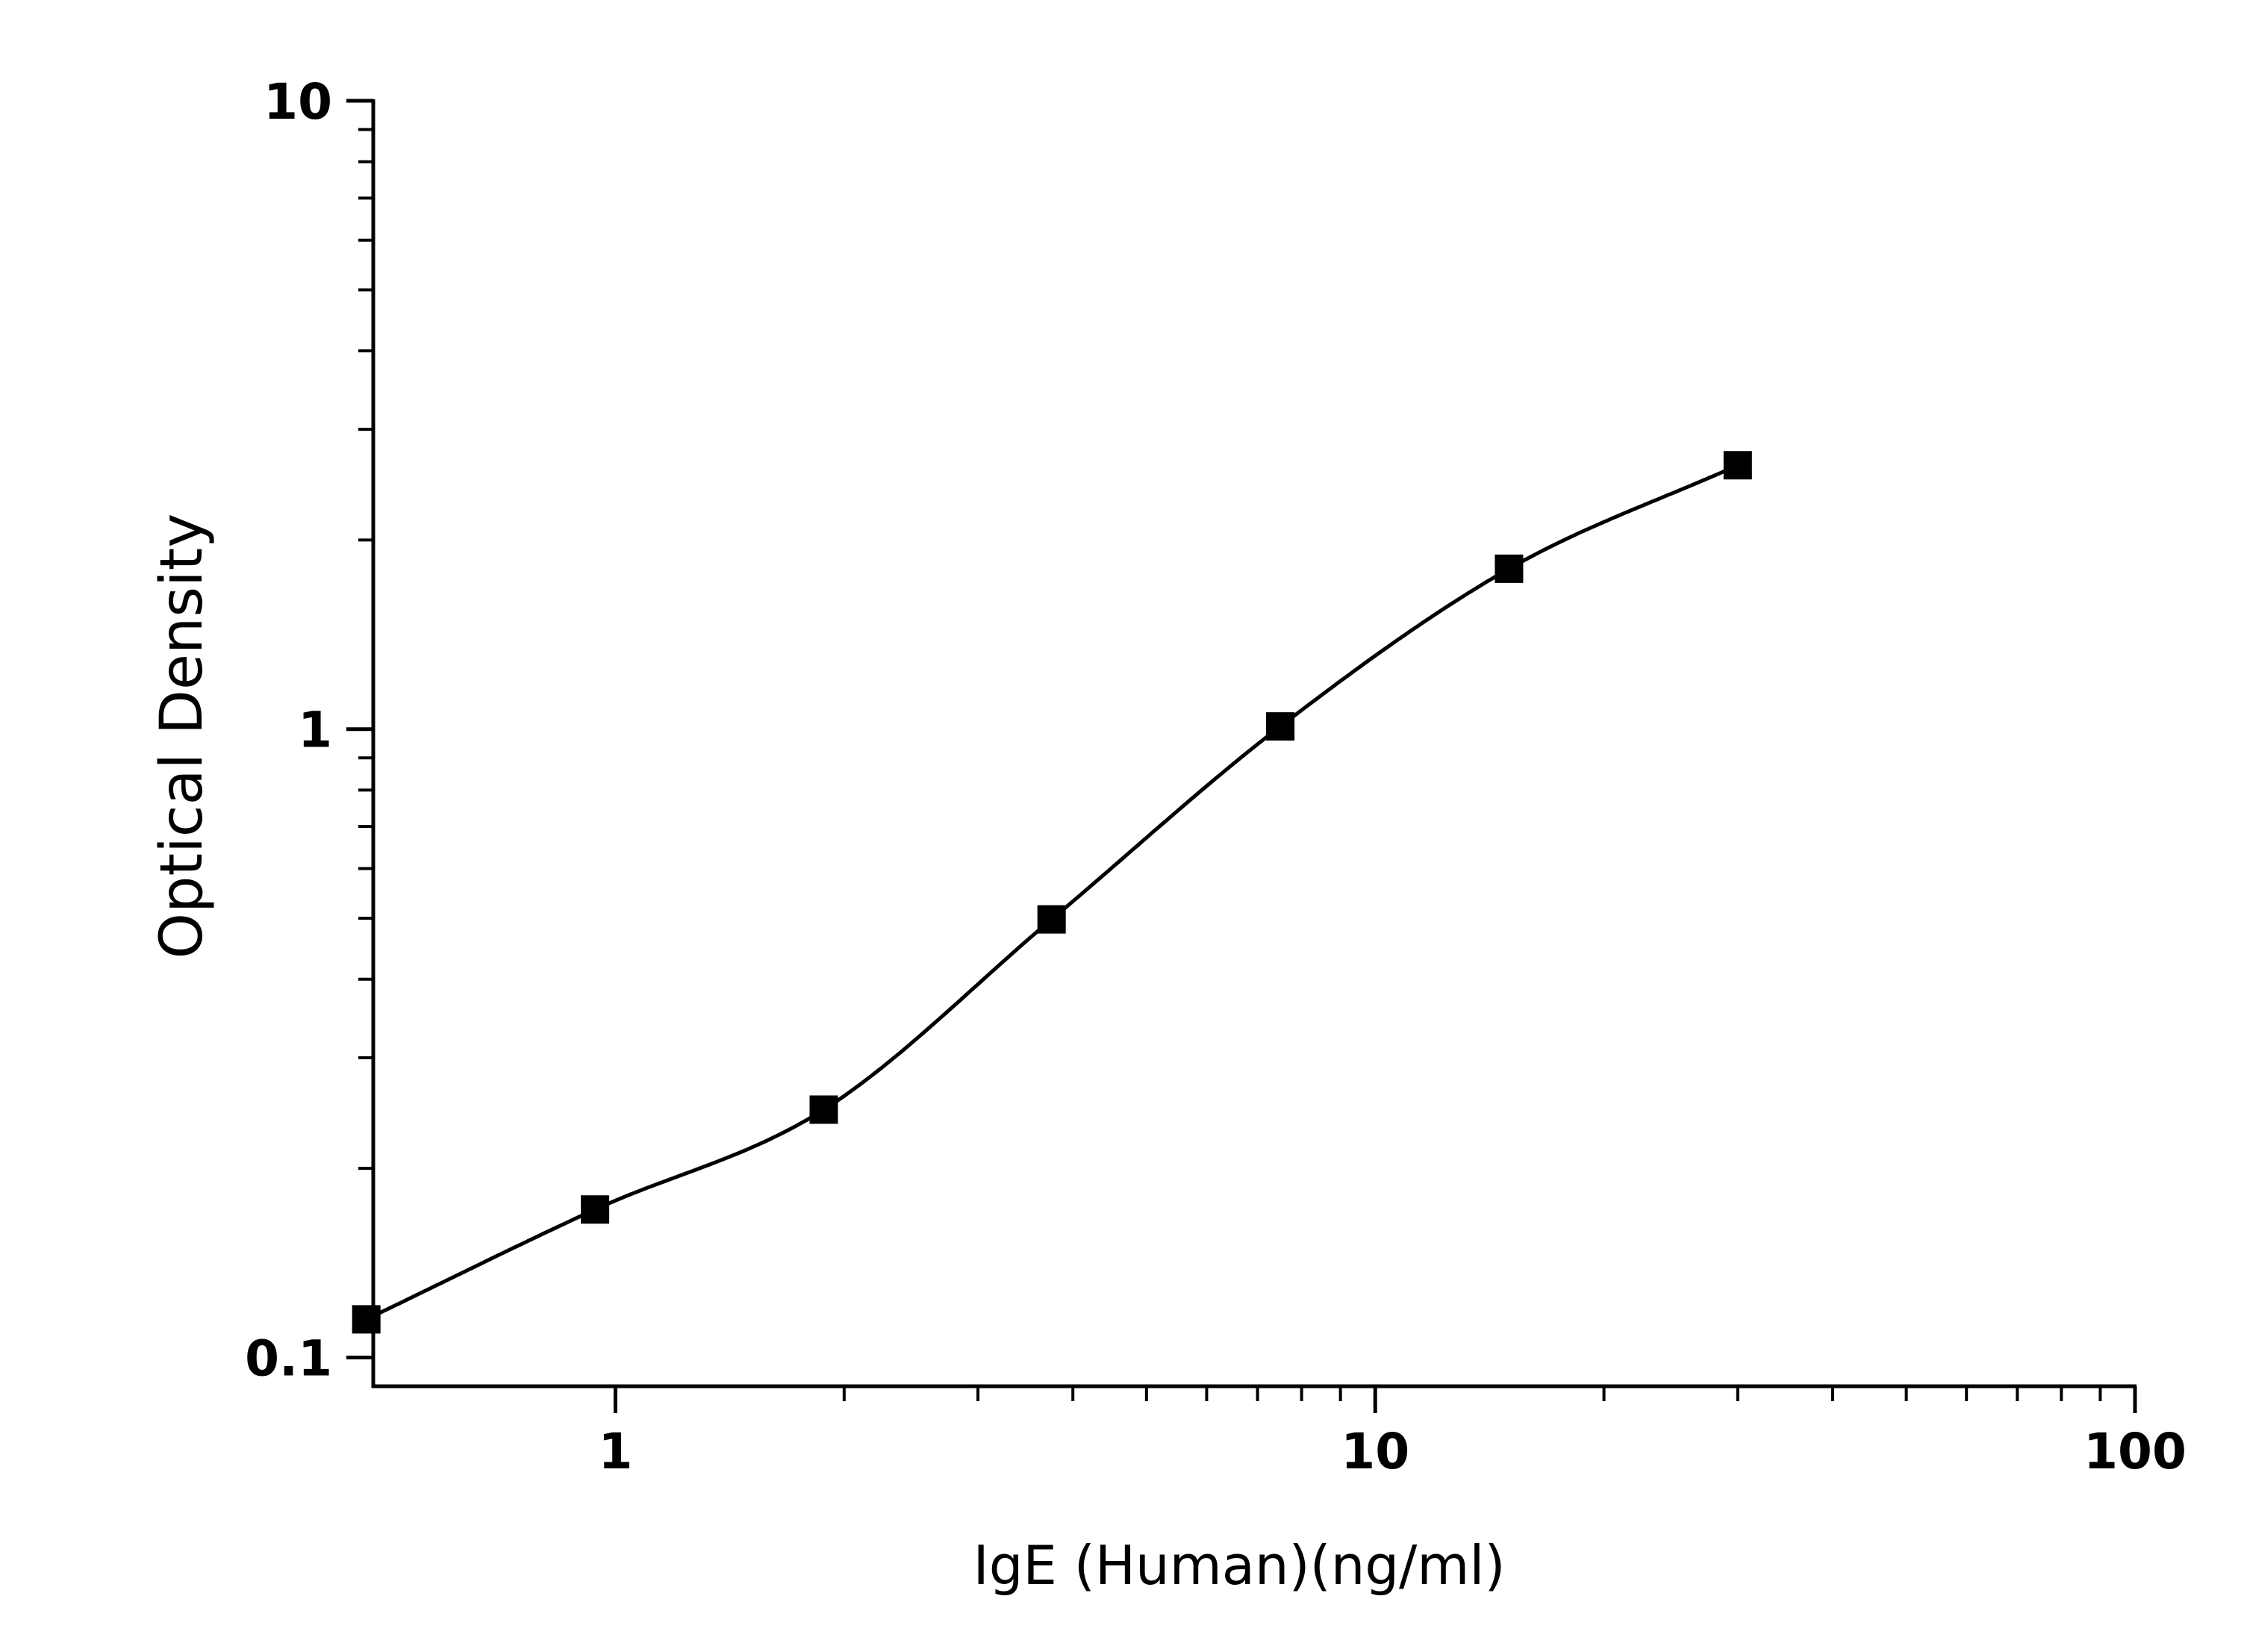 The height and width of the screenshot is (1652, 2244). I want to click on y-major-ticks, so click(359, 729).